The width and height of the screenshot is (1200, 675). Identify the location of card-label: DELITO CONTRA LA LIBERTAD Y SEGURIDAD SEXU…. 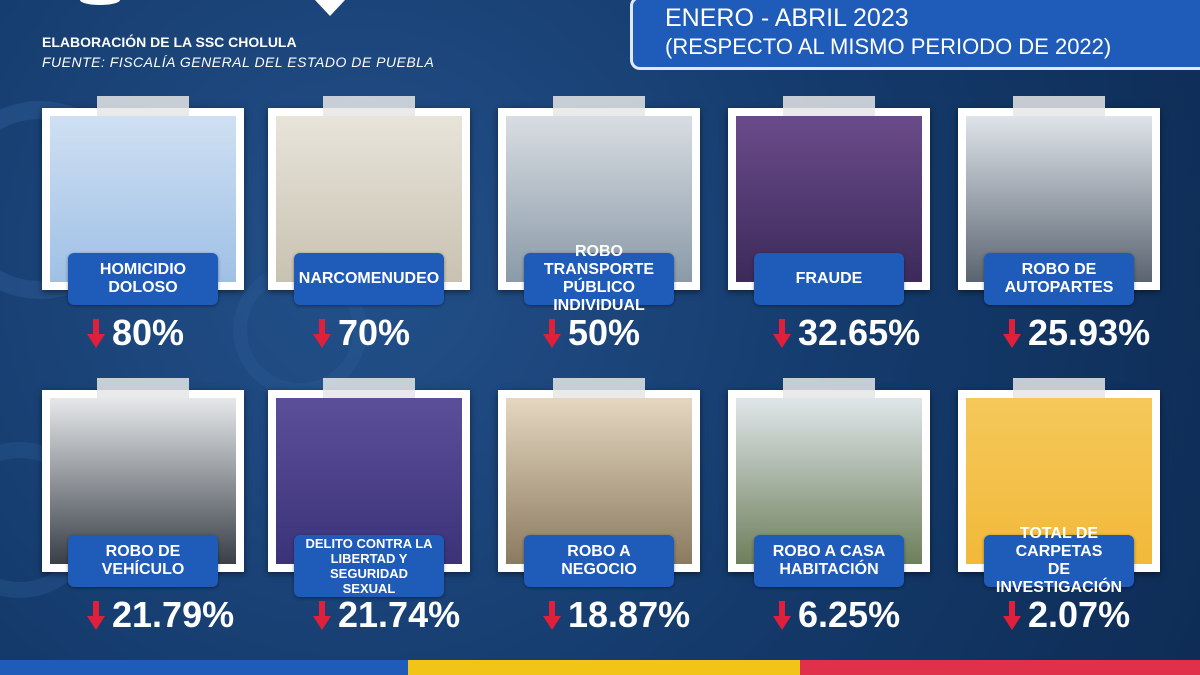
(369, 566).